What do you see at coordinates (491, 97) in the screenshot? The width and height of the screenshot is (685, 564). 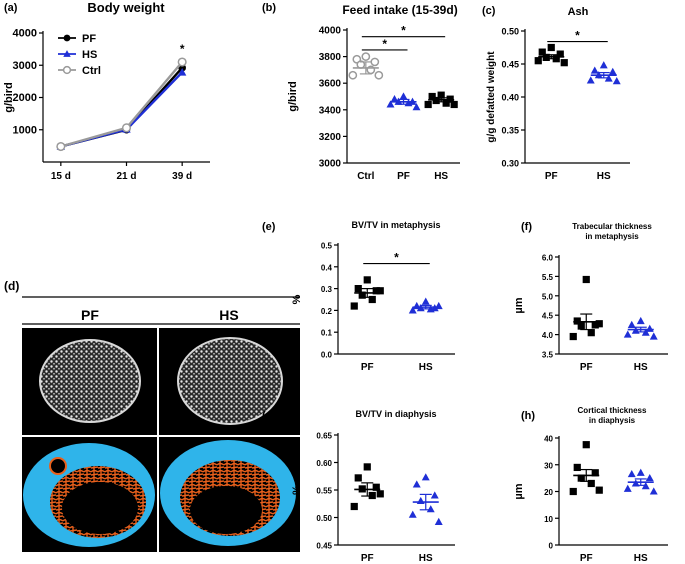 I see `y-axis-label-c: g/g defatted weight` at bounding box center [491, 97].